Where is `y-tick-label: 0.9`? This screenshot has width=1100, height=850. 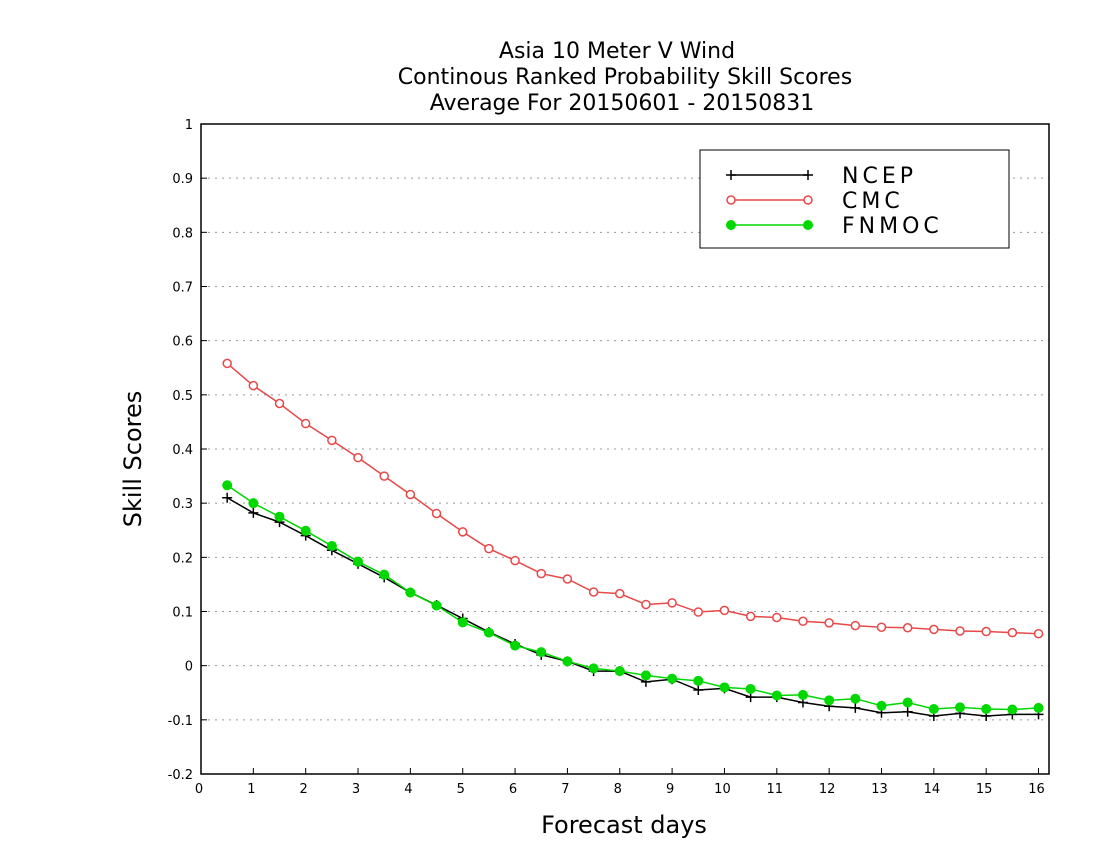 y-tick-label: 0.9 is located at coordinates (182, 179).